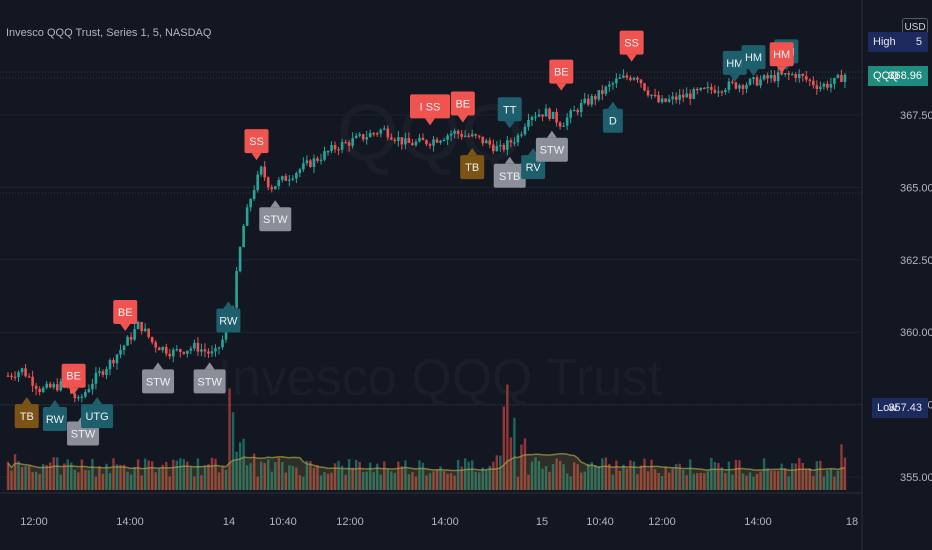 The width and height of the screenshot is (932, 550). Describe the element at coordinates (96, 417) in the screenshot. I see `signal-label: UTG` at that location.